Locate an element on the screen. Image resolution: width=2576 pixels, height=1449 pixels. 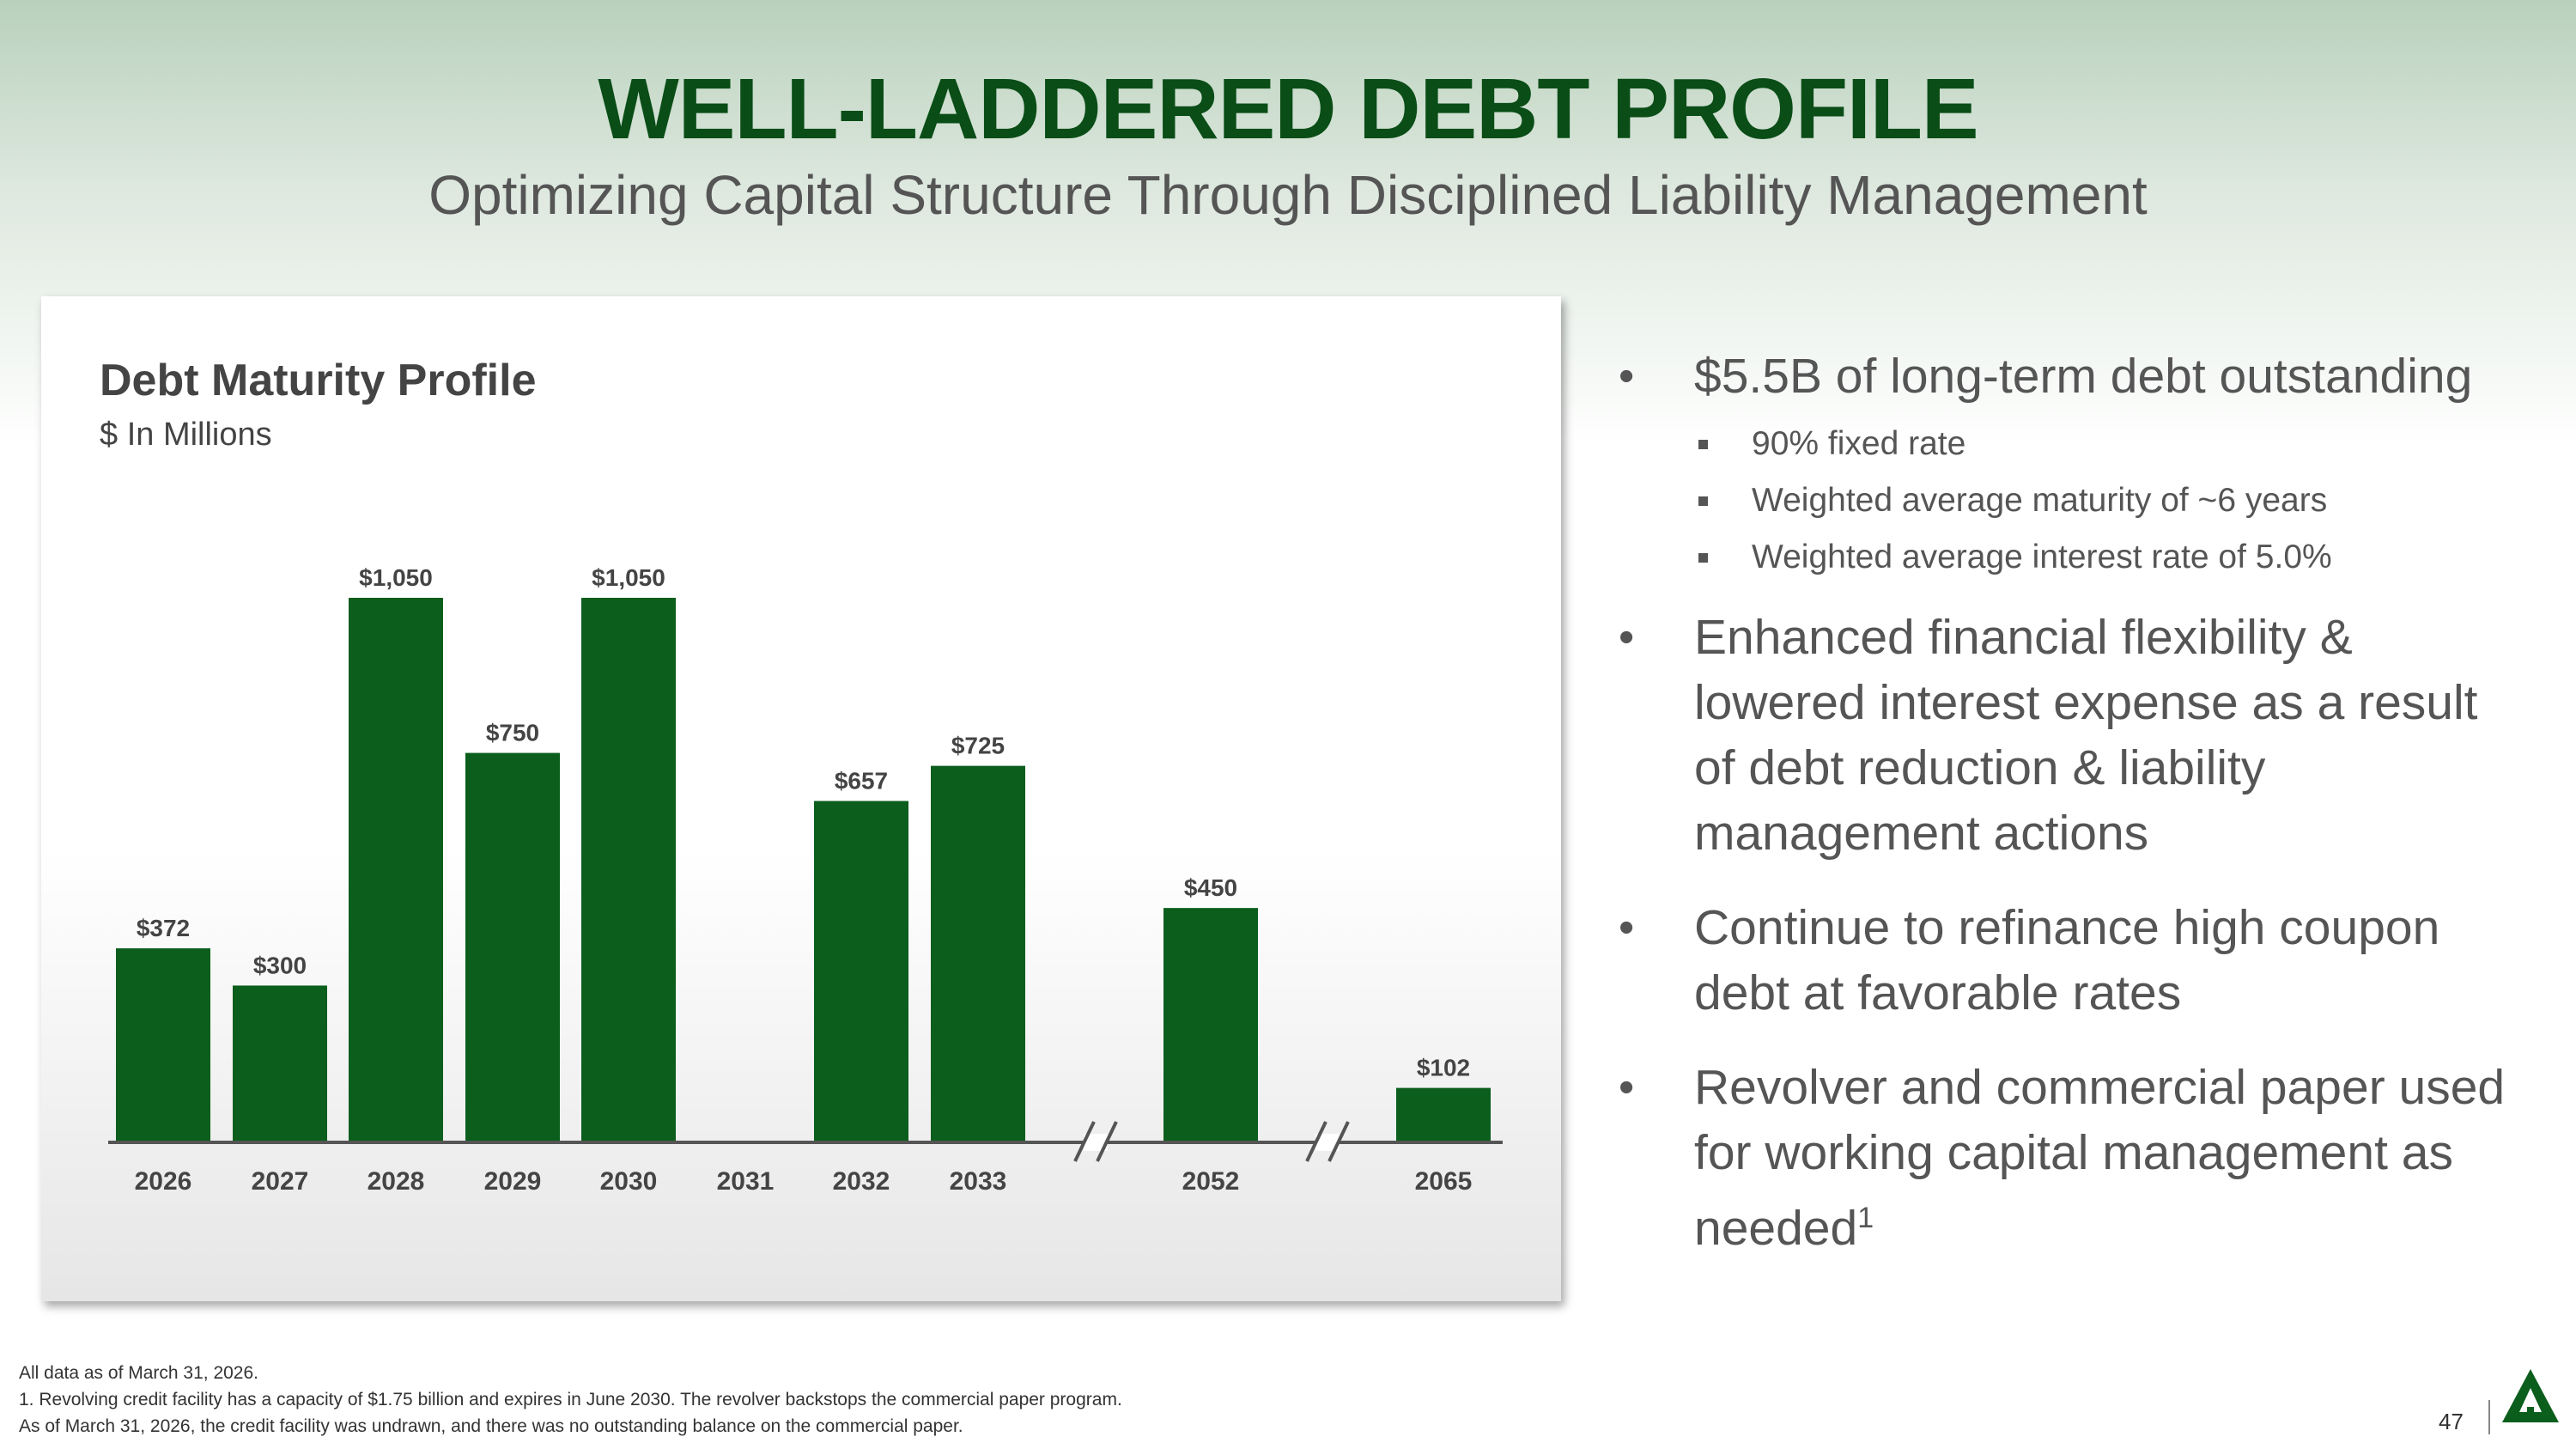
tree-logo-icon is located at coordinates (2530, 1395).